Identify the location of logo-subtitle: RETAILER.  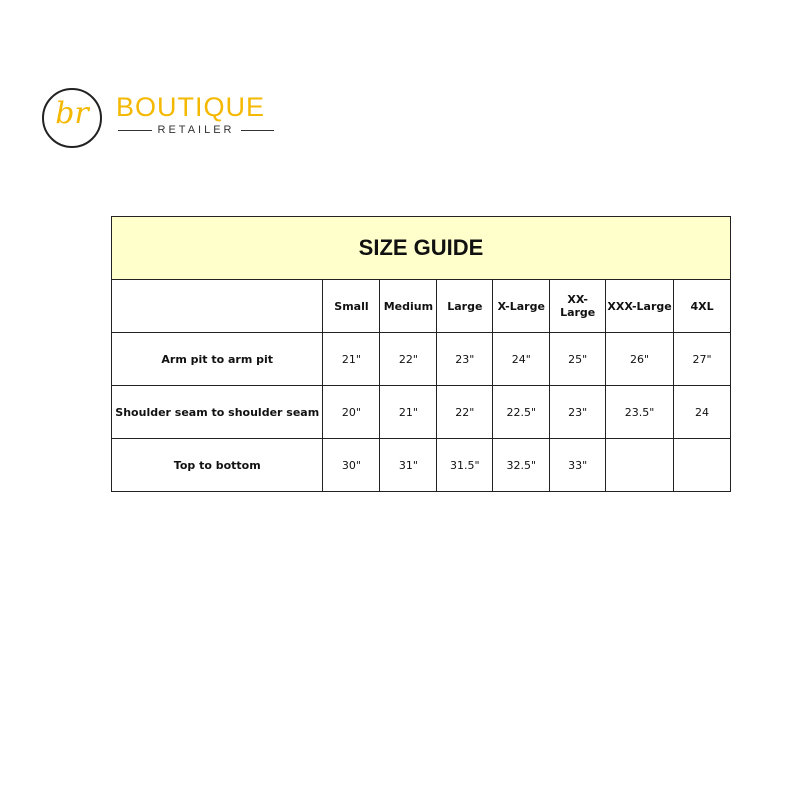
(196, 130).